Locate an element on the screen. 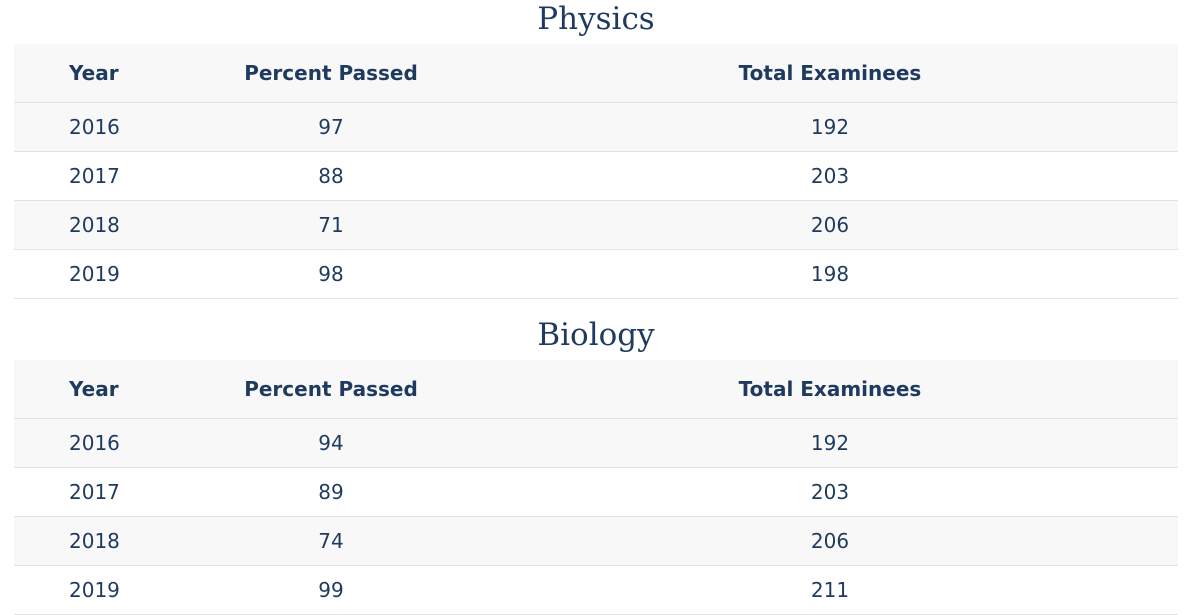 The height and width of the screenshot is (615, 1200). table-row: 2018 71 206 is located at coordinates (596, 225).